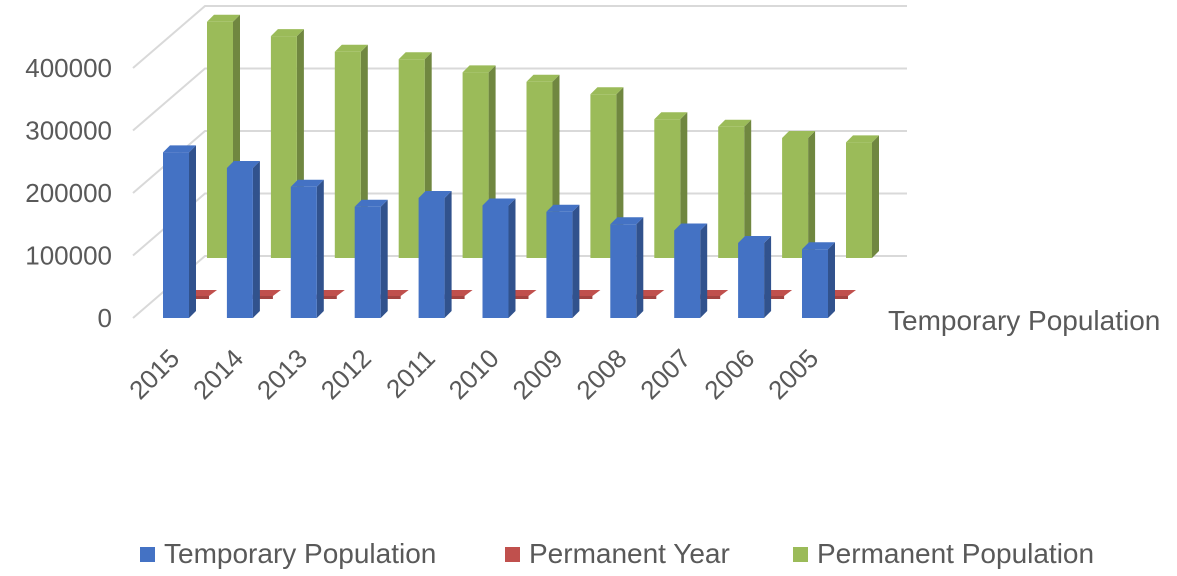 The height and width of the screenshot is (576, 1177). I want to click on x-tick-label: 2012, so click(346, 374).